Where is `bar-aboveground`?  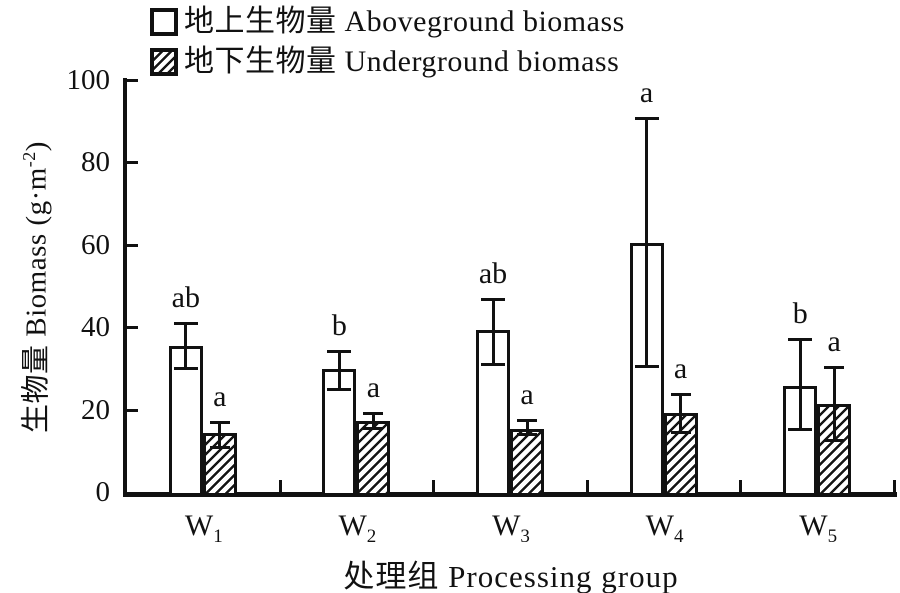 bar-aboveground is located at coordinates (185, 420).